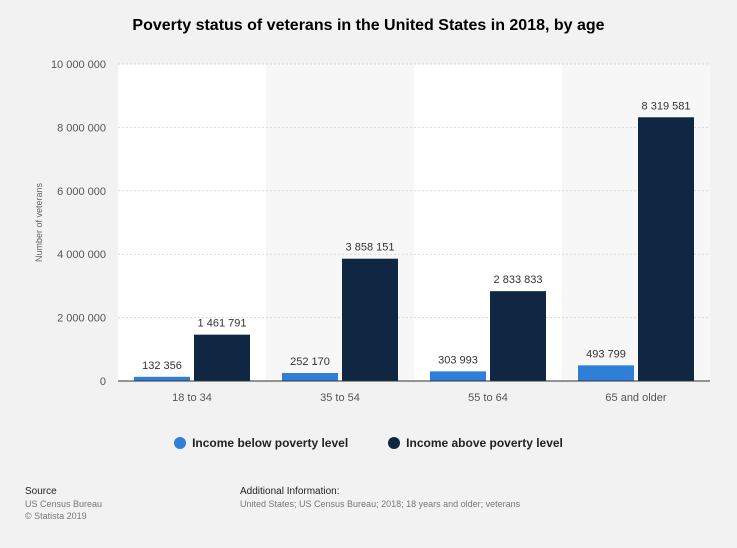 The image size is (737, 548). I want to click on x-tick-label: 35 to 54, so click(340, 398).